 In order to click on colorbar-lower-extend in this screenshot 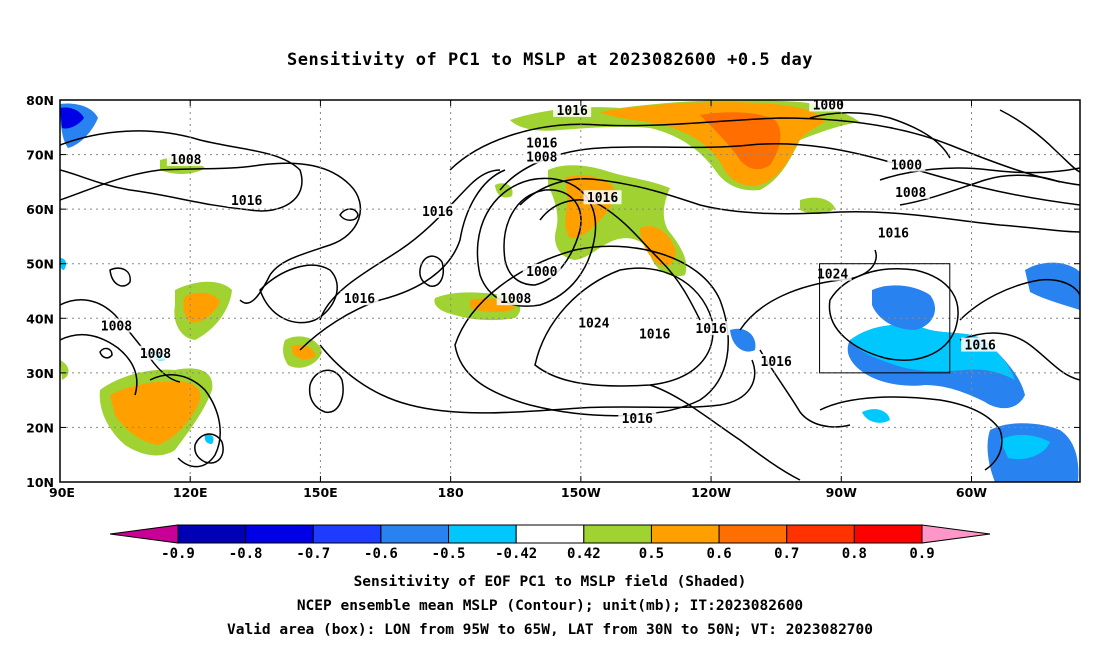, I will do `click(144, 534)`.